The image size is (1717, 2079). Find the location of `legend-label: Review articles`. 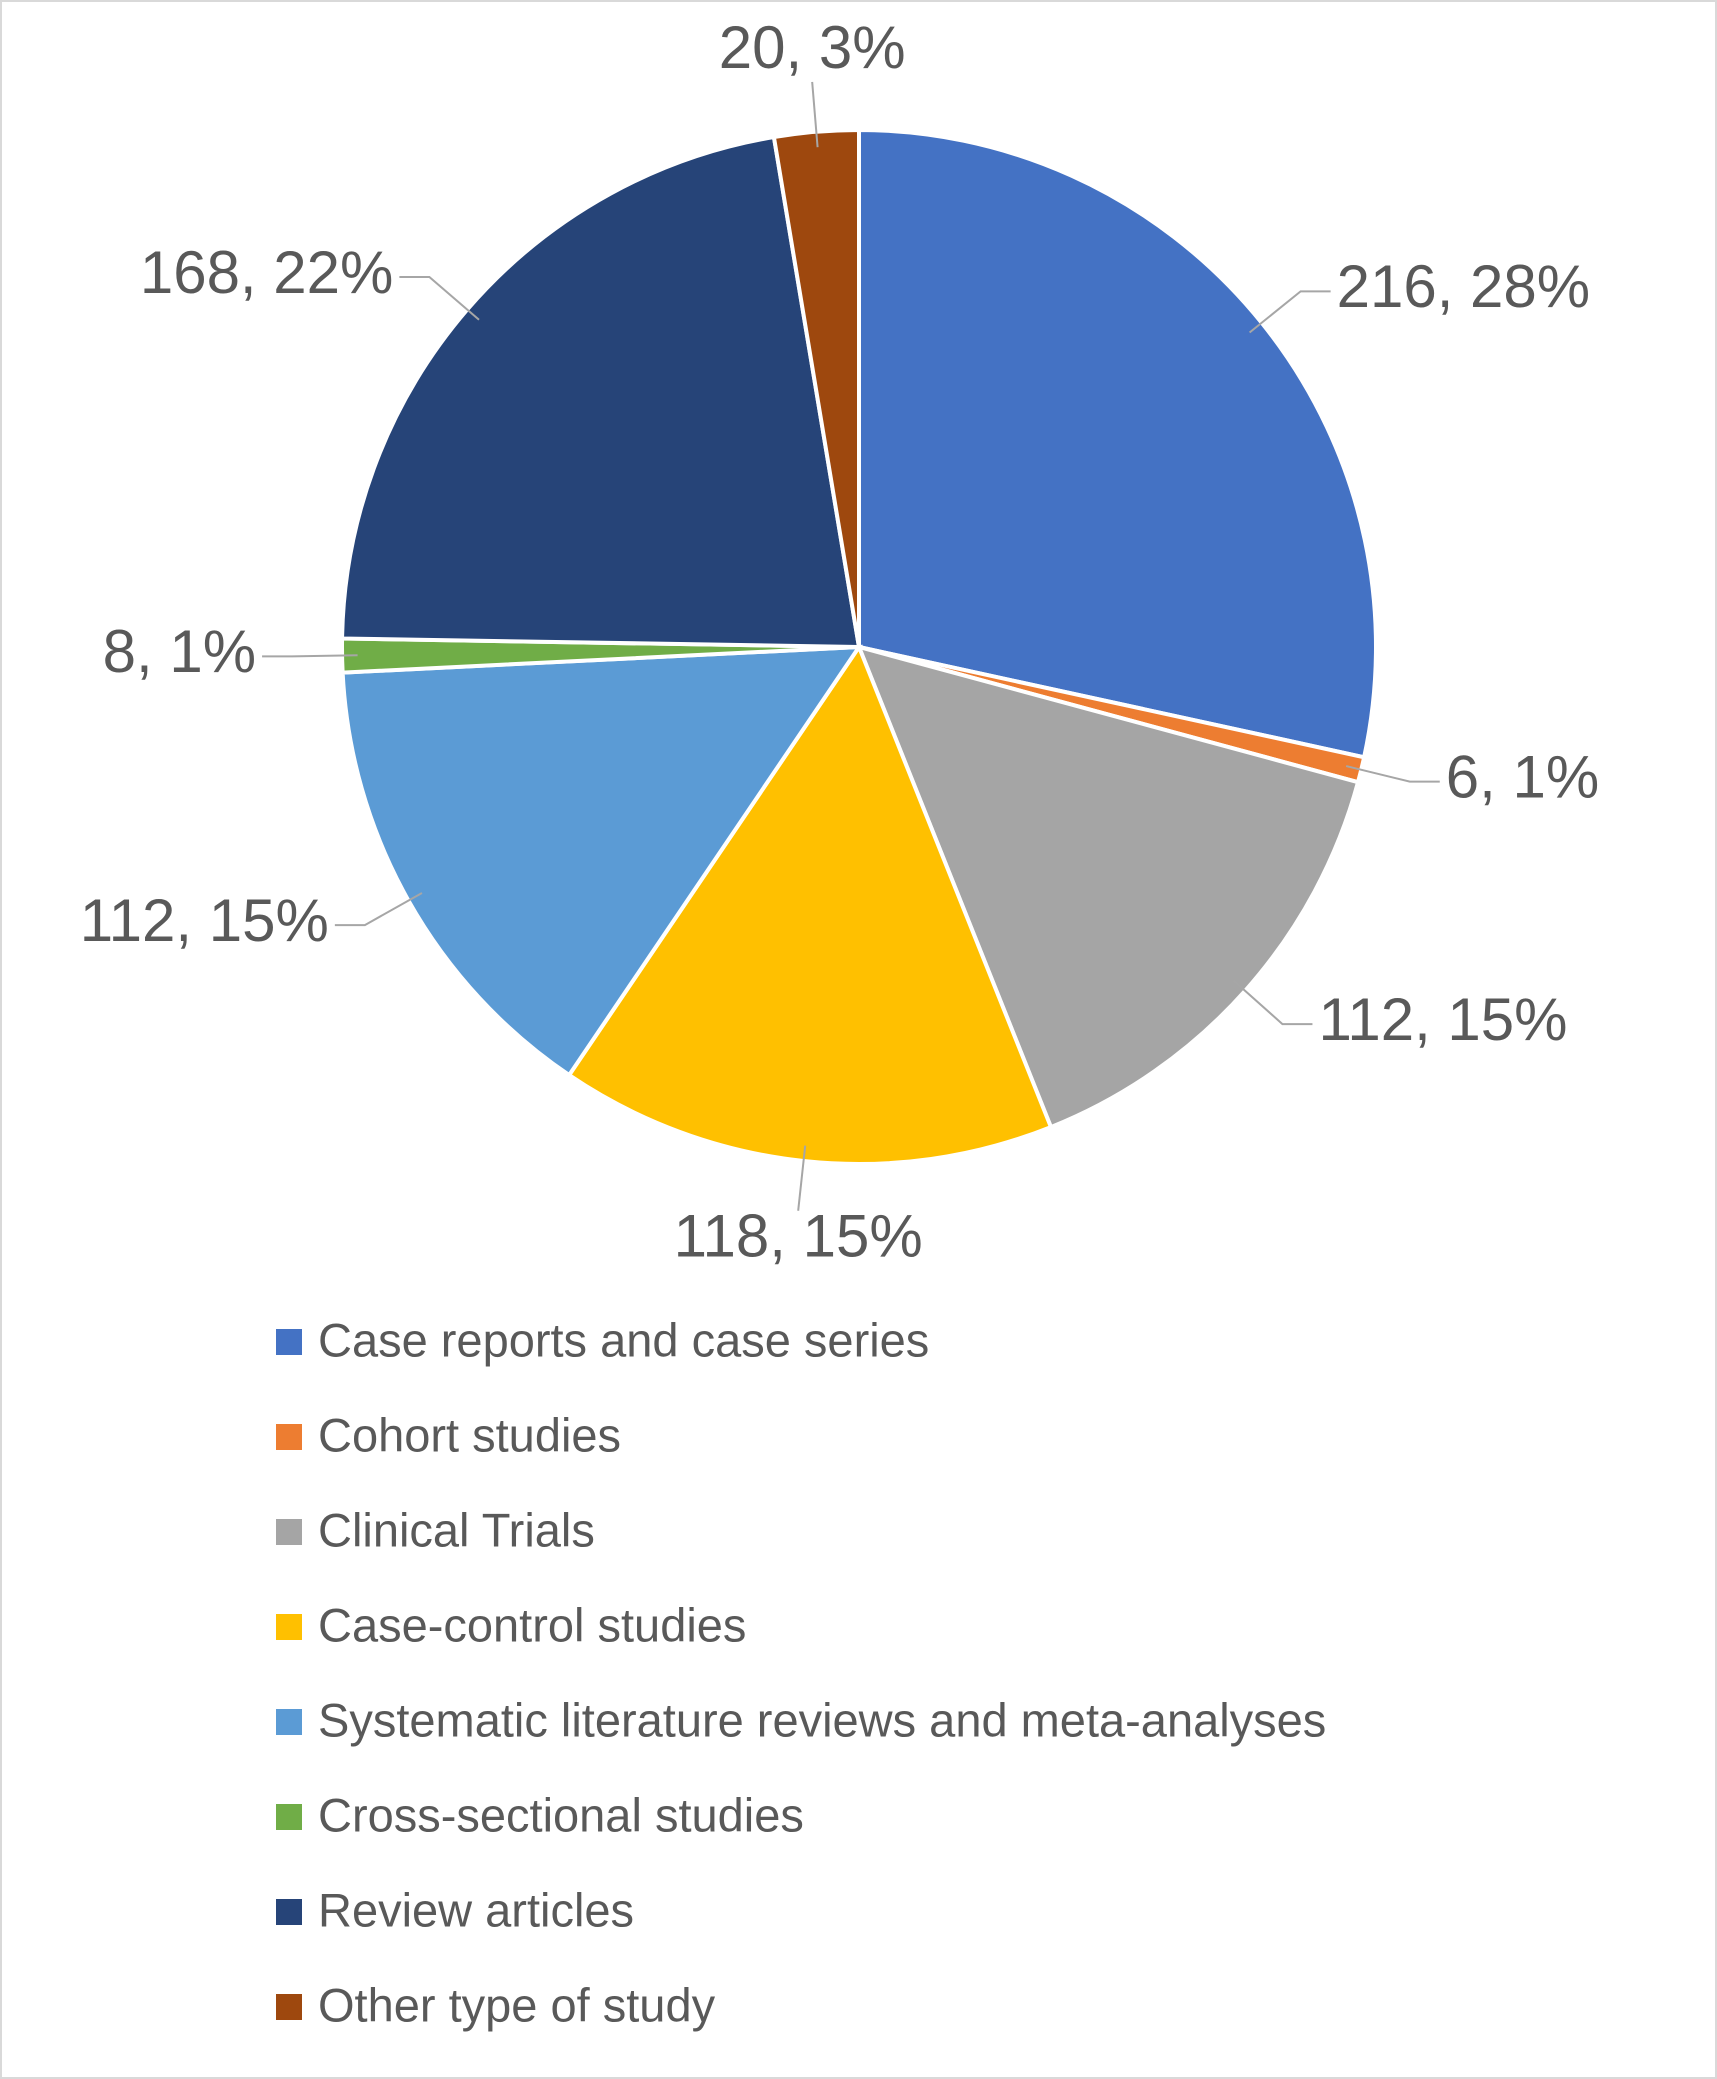

legend-label: Review articles is located at coordinates (476, 1909).